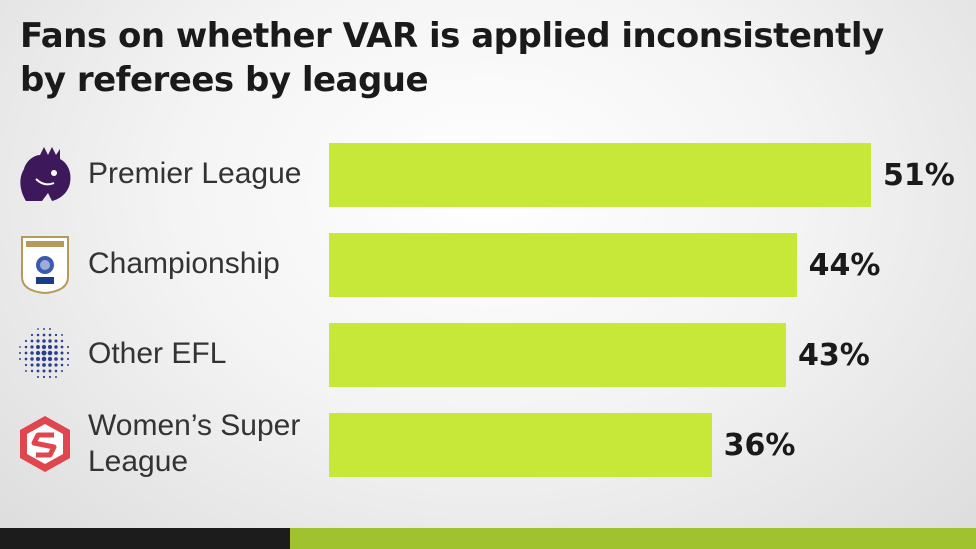  Describe the element at coordinates (45, 444) in the screenshot. I see `wsl-hexagon-icon` at that location.